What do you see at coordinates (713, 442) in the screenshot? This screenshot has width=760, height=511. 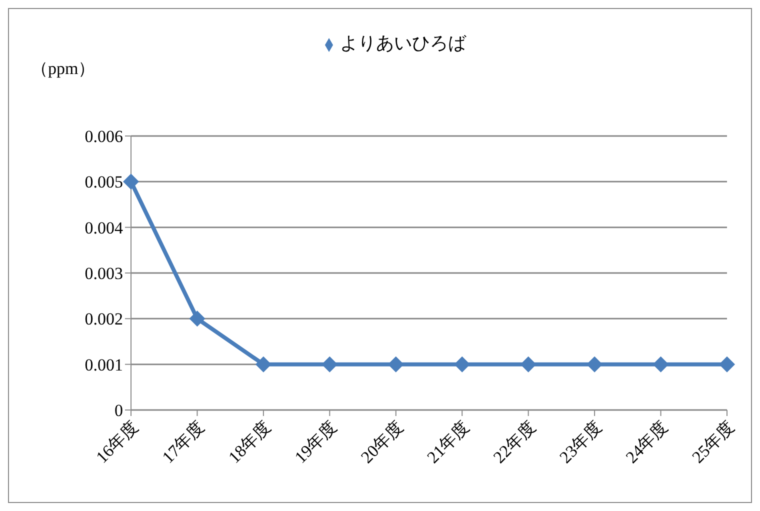 I see `x-tick-label: 25年度` at bounding box center [713, 442].